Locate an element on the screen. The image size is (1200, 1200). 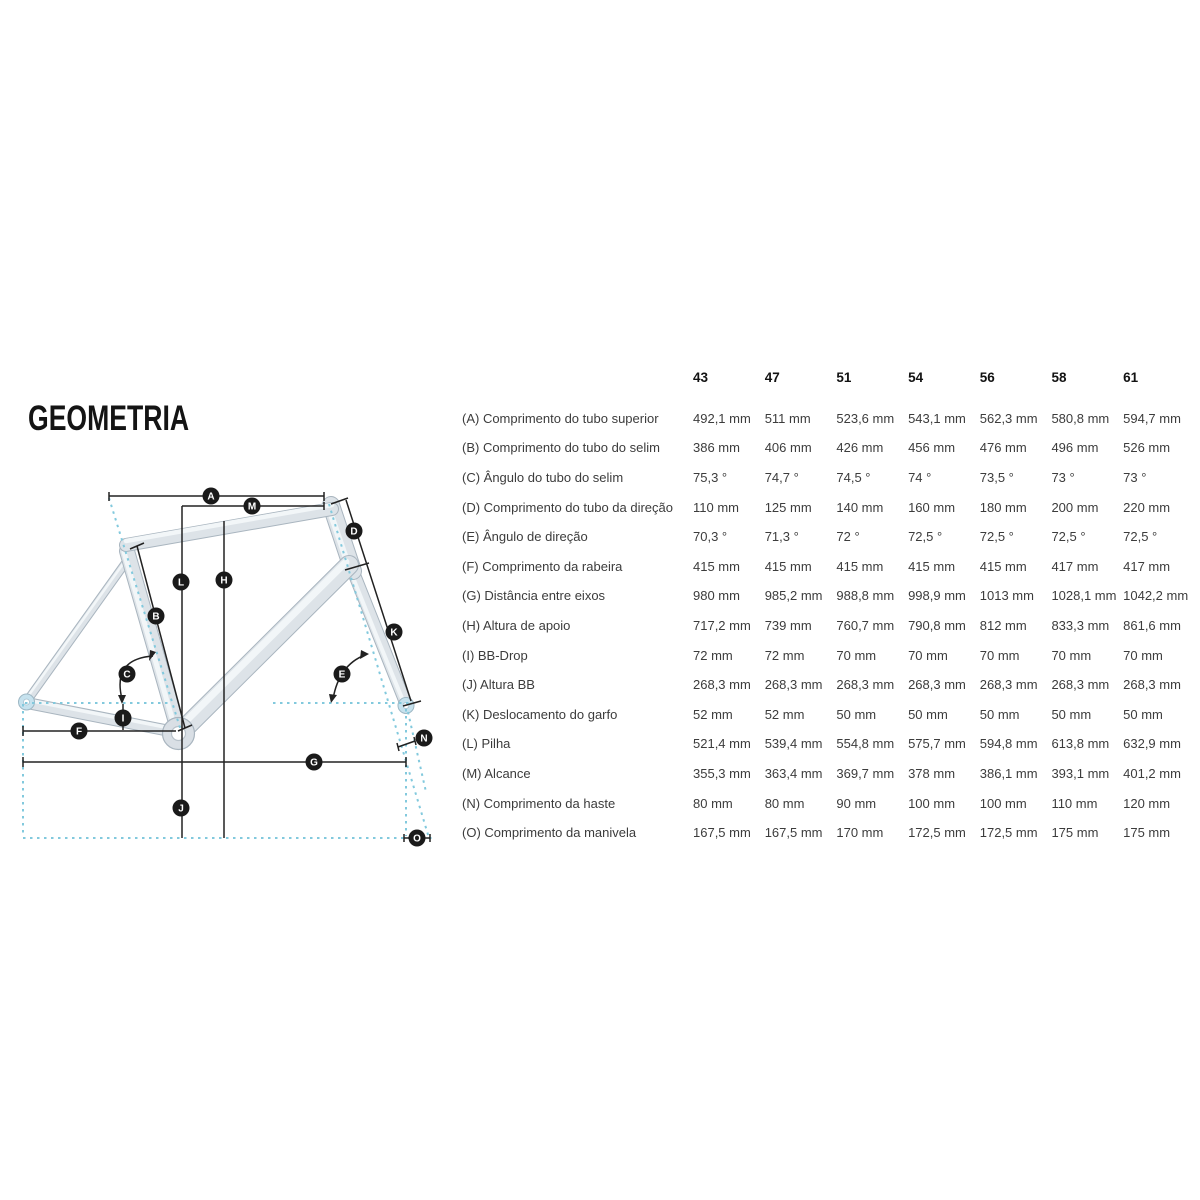
row-label: (A) Comprimento do tubo superior is located at coordinates (560, 418).